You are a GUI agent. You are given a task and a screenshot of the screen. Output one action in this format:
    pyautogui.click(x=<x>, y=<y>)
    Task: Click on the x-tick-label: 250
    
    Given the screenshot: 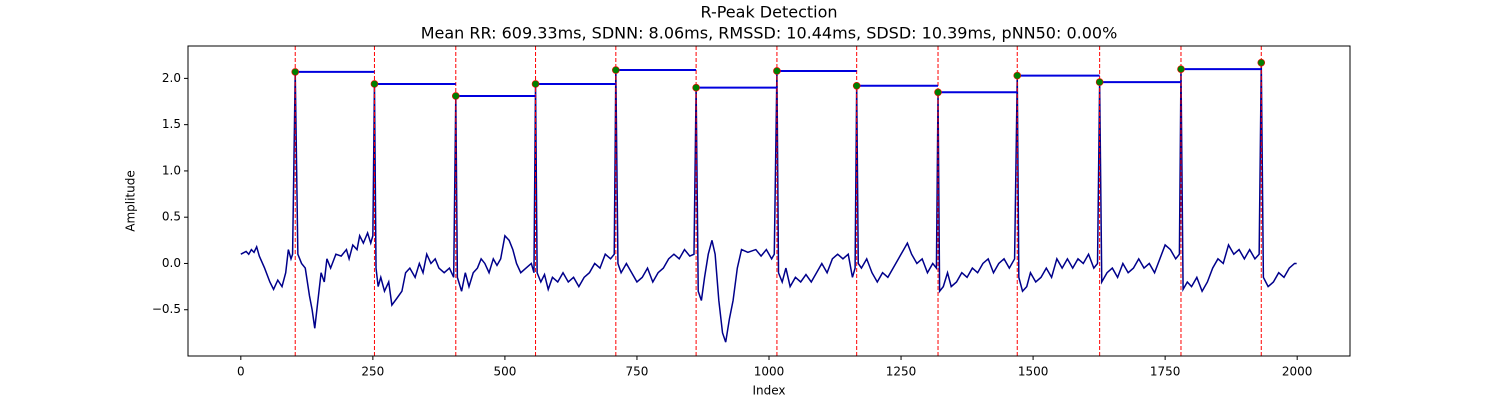 What is the action you would take?
    pyautogui.click(x=372, y=372)
    